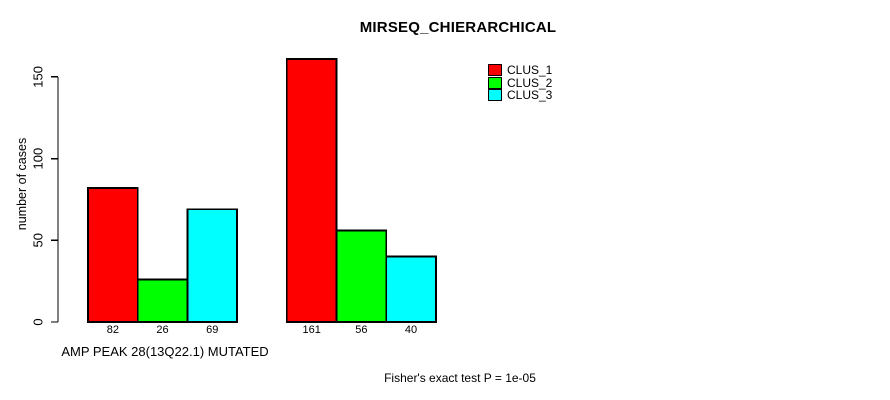 The image size is (890, 400). What do you see at coordinates (165, 351) in the screenshot?
I see `x-axis-group-label: AMP PEAK 28(13Q22.1) MUTATED` at bounding box center [165, 351].